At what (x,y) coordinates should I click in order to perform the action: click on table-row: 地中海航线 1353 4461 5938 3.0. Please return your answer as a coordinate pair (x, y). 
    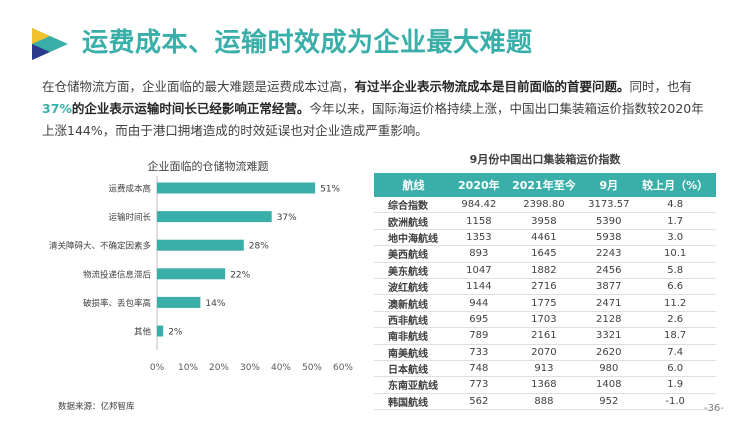
    Looking at the image, I should click on (545, 238).